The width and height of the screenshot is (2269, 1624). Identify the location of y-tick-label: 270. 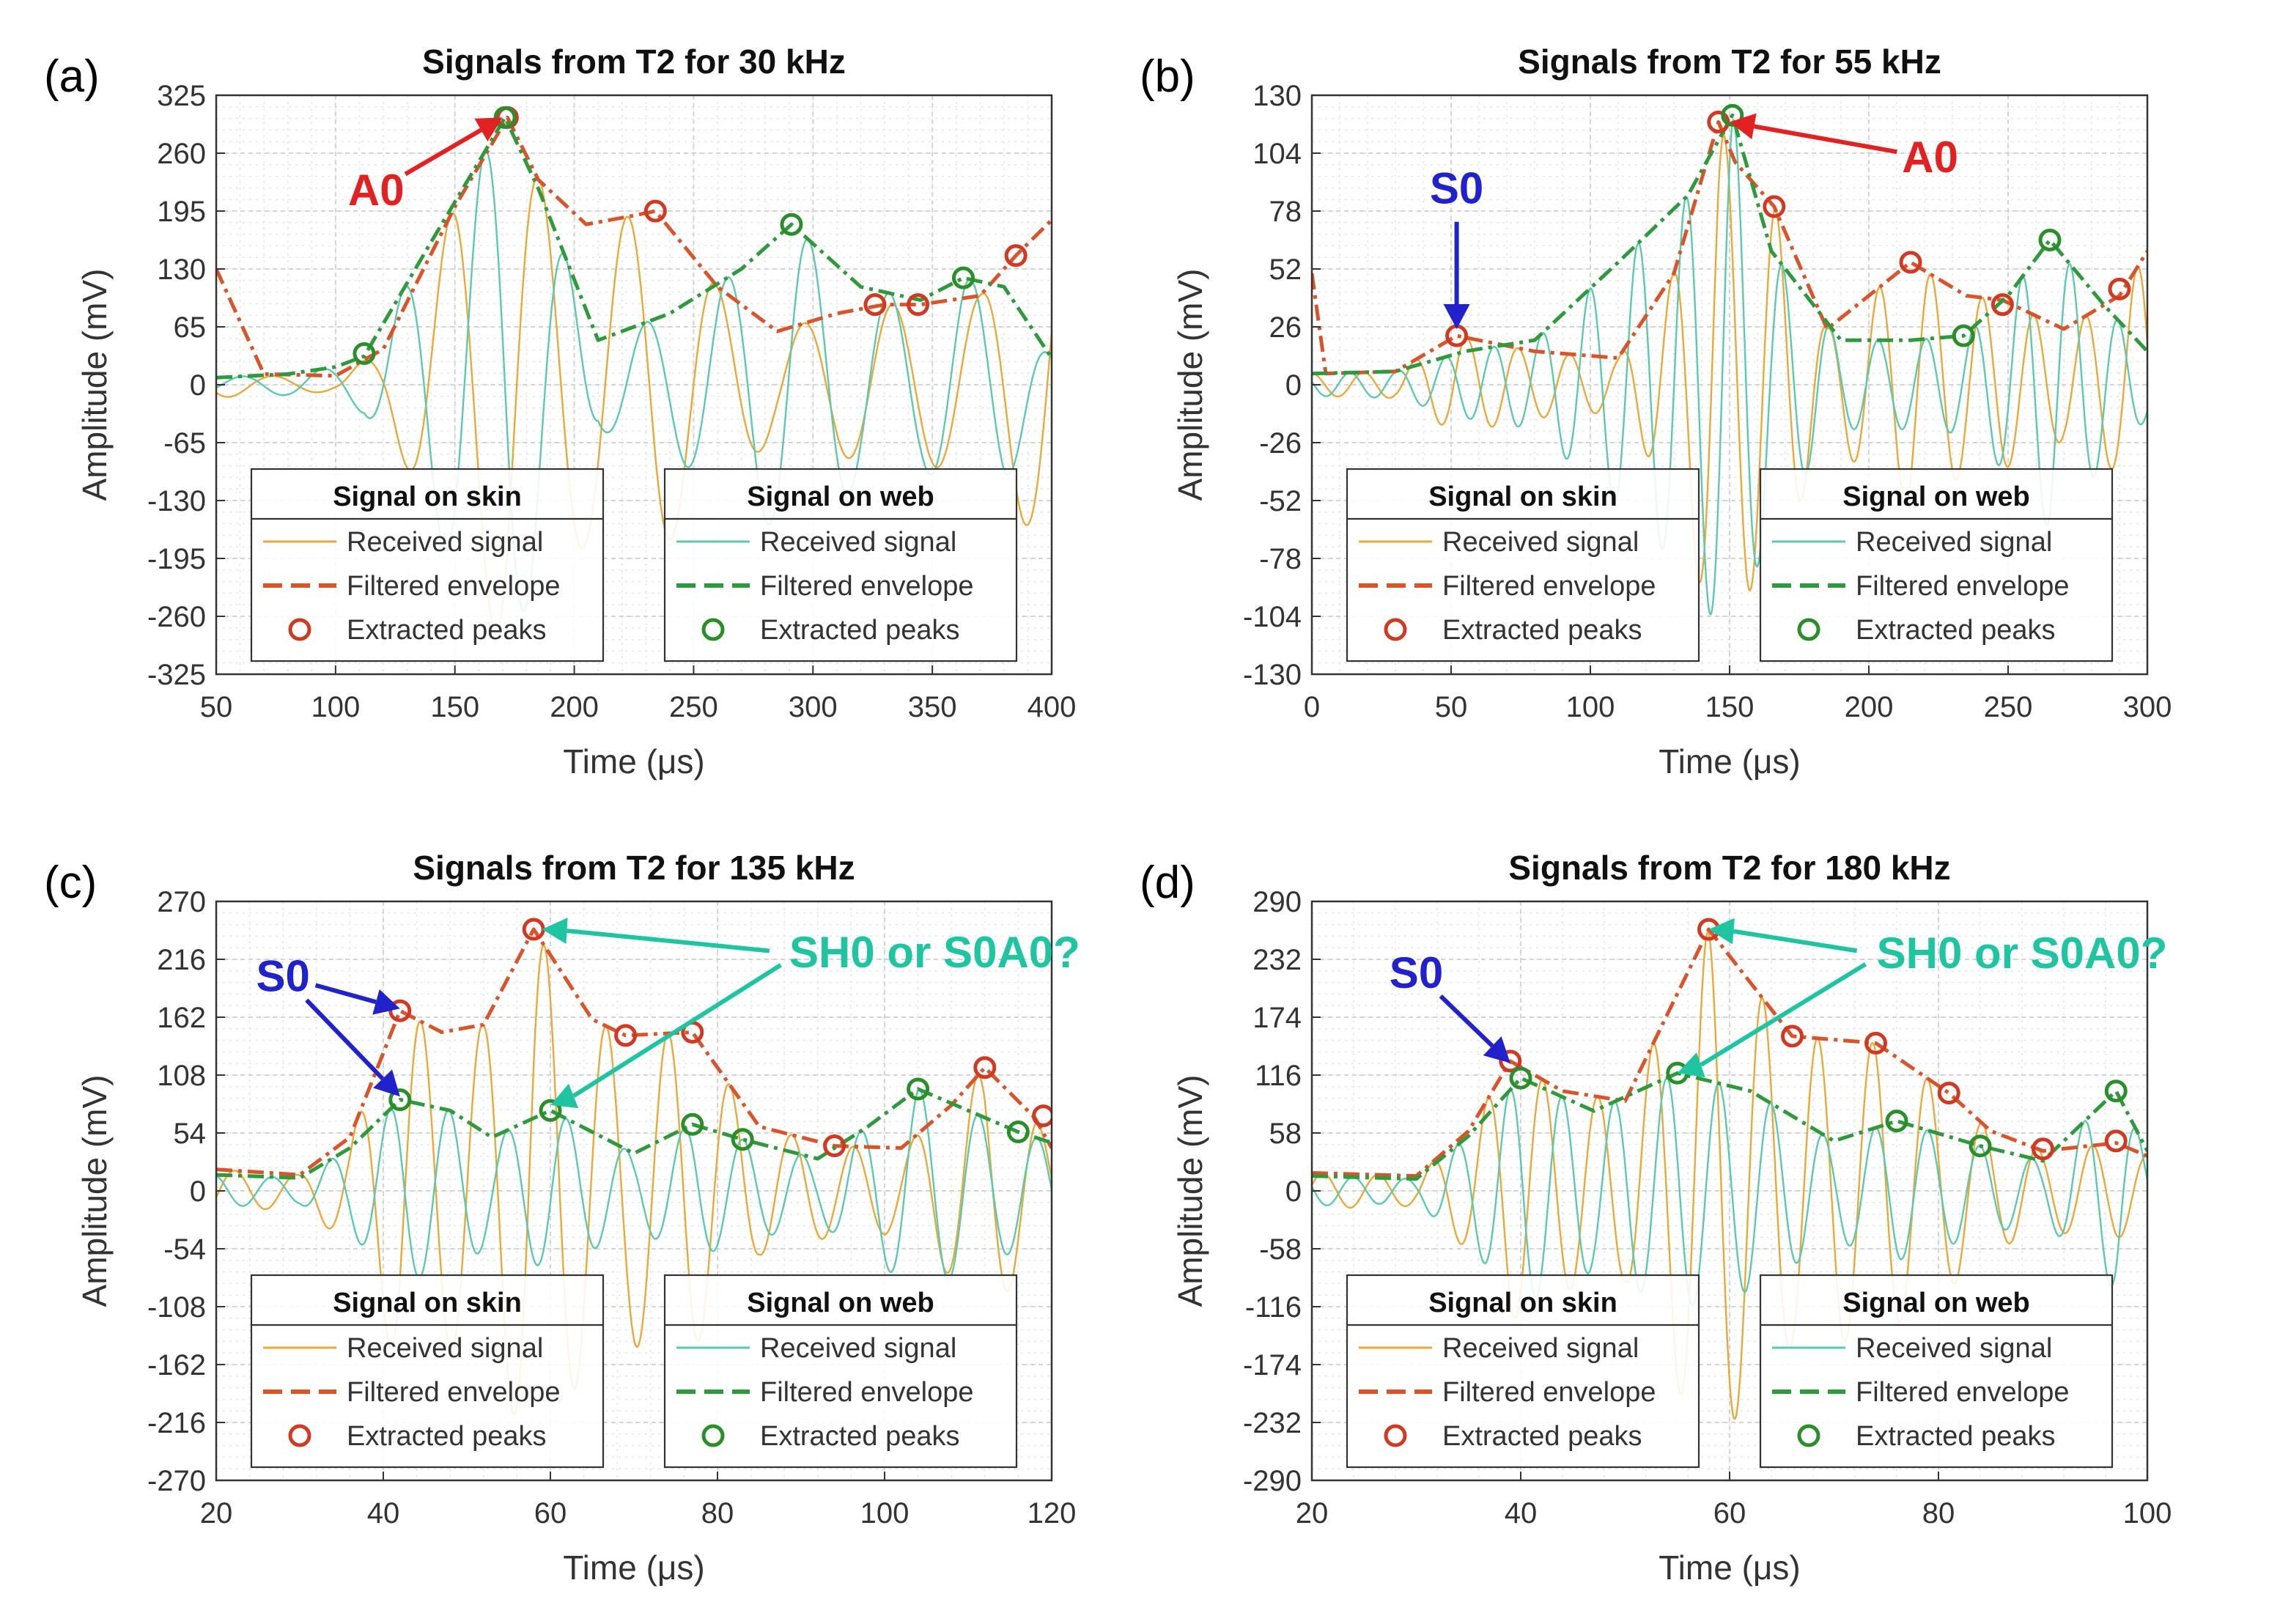
(181, 902).